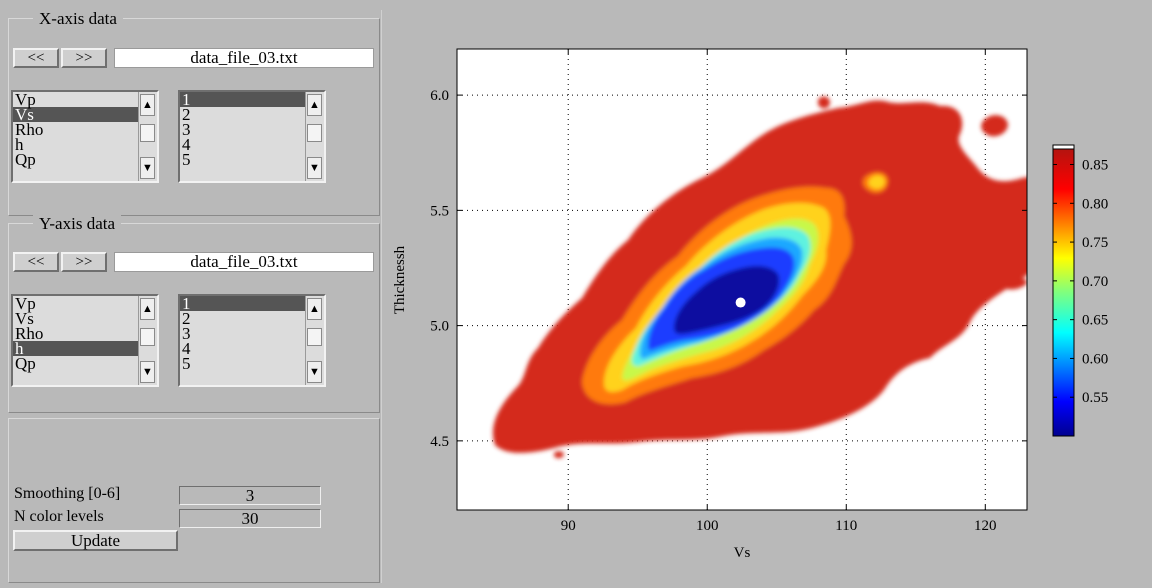 Image resolution: width=1152 pixels, height=588 pixels. Describe the element at coordinates (84, 262) in the screenshot. I see `y-next-file-button: >>` at that location.